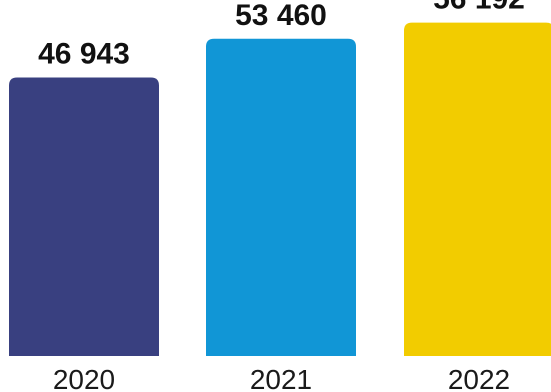  I want to click on category-labels-group: 2020 2021 2022, so click(281, 378).